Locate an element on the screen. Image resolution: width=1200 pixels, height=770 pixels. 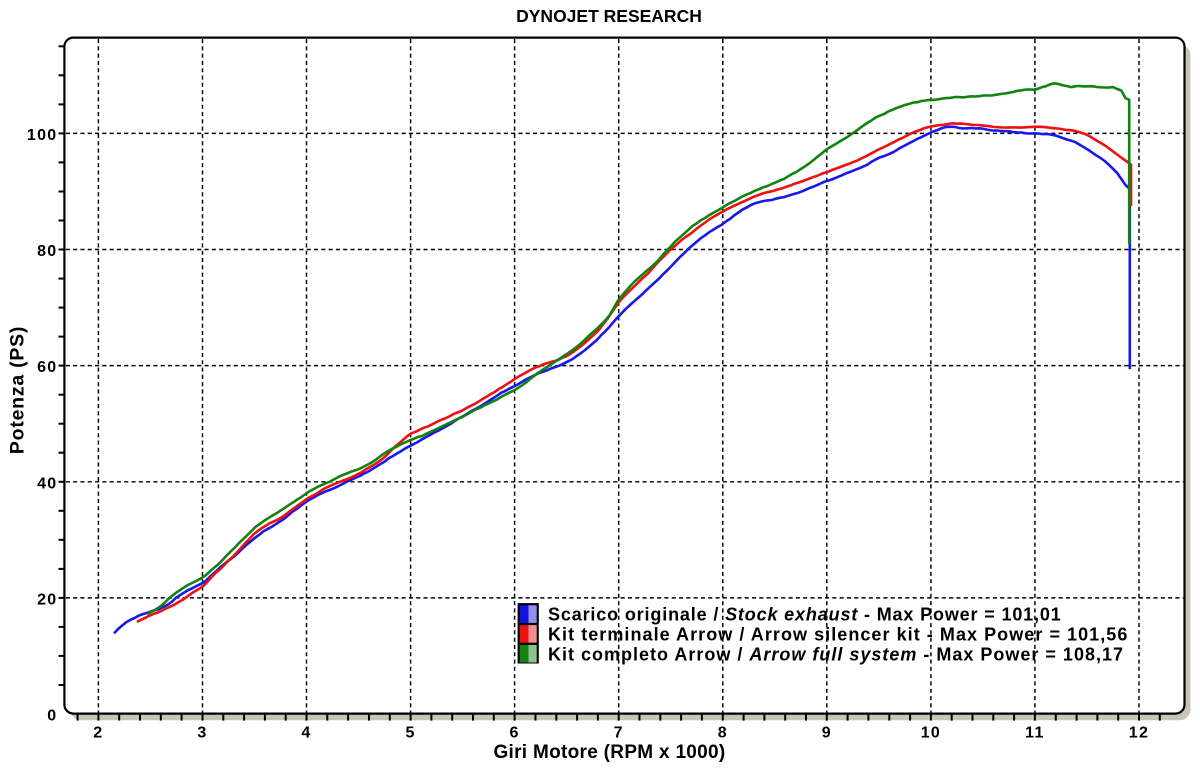
svg-text: DYNOJET RESEARCH is located at coordinates (609, 16).